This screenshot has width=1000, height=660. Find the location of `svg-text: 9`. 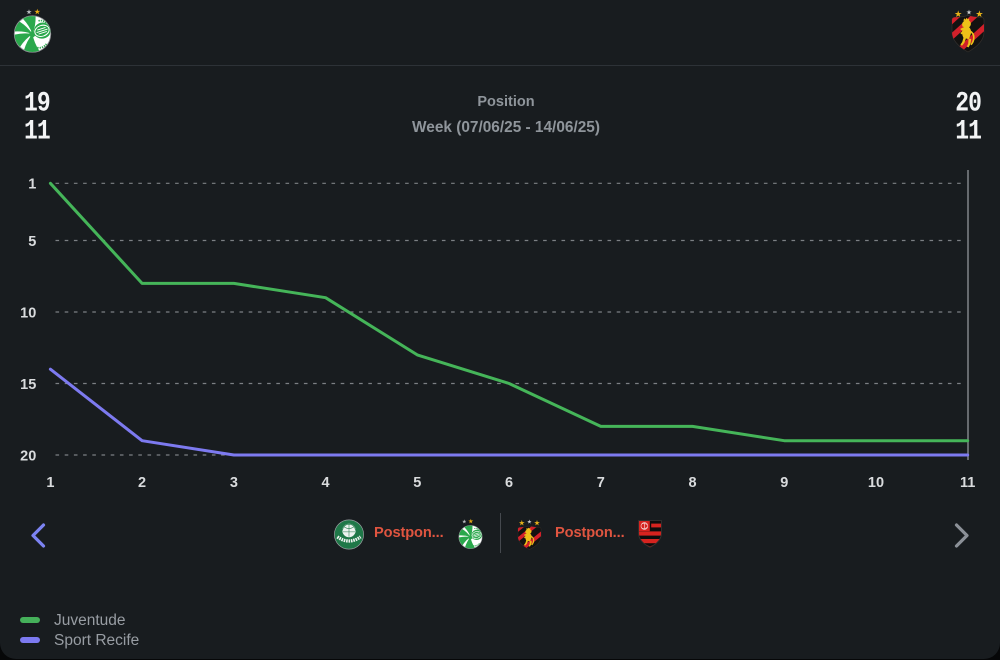

svg-text: 9 is located at coordinates (784, 483).